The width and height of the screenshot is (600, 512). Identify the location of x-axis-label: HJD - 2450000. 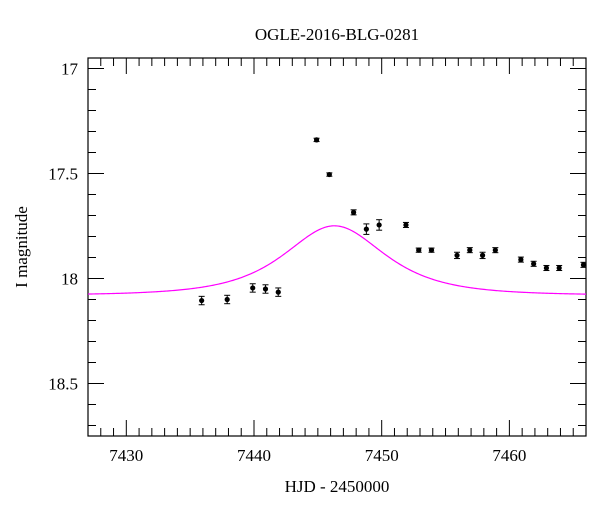
(337, 486).